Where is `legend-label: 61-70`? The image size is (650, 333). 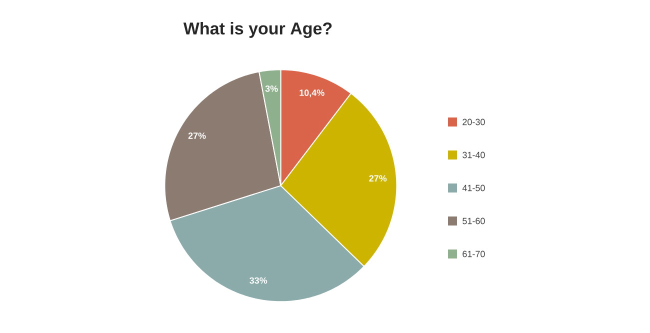 legend-label: 61-70 is located at coordinates (473, 254).